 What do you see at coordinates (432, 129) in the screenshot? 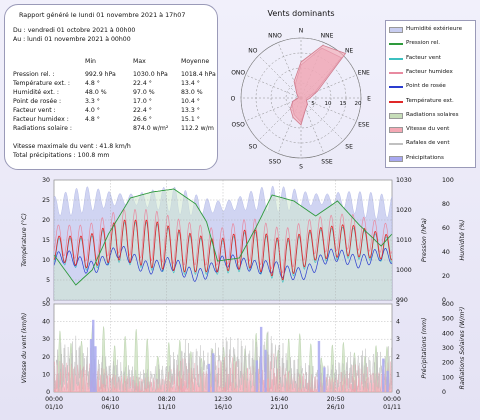
I see `legend-item: Vitesse du vent` at bounding box center [432, 129].